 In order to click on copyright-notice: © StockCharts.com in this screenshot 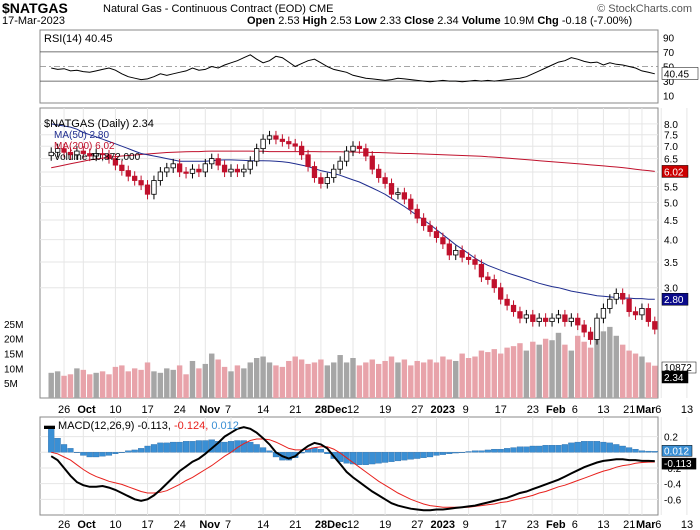, I will do `click(644, 9)`.